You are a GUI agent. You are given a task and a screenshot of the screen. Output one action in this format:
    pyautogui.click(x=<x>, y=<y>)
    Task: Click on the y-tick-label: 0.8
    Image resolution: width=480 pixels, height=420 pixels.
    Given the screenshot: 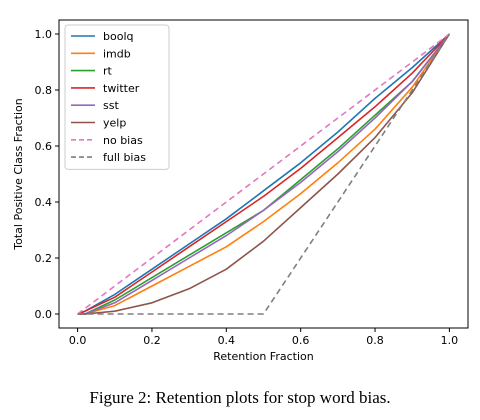 What is the action you would take?
    pyautogui.click(x=44, y=90)
    